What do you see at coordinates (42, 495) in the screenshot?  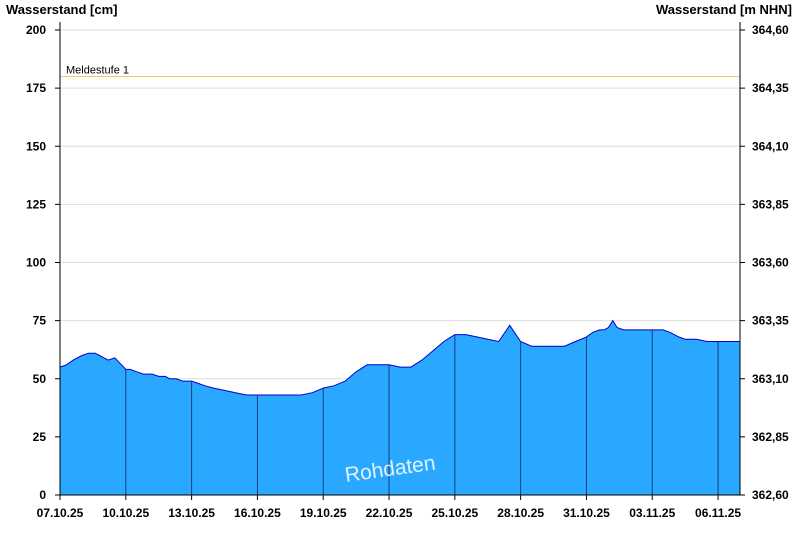 I see `left-tick-label: 0` at bounding box center [42, 495].